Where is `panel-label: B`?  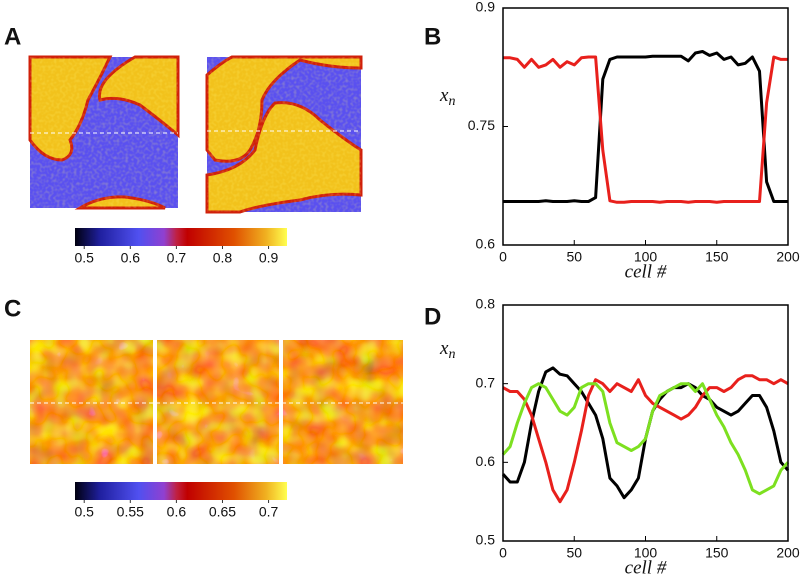
panel-label: B is located at coordinates (432, 36).